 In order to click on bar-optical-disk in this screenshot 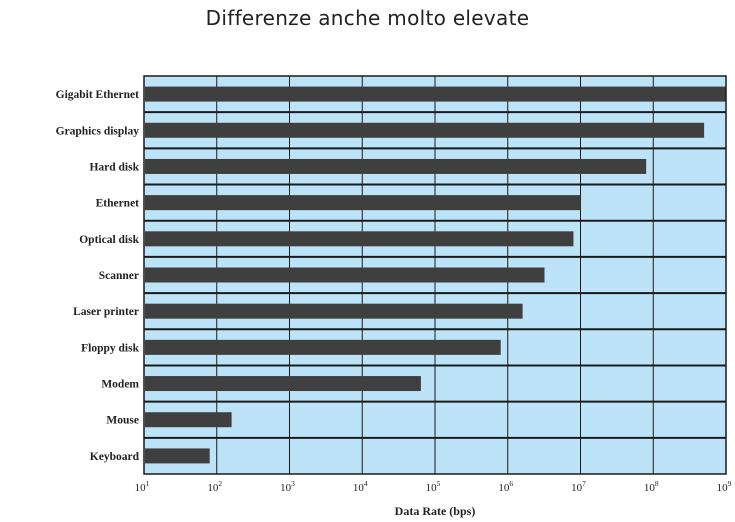, I will do `click(359, 239)`.